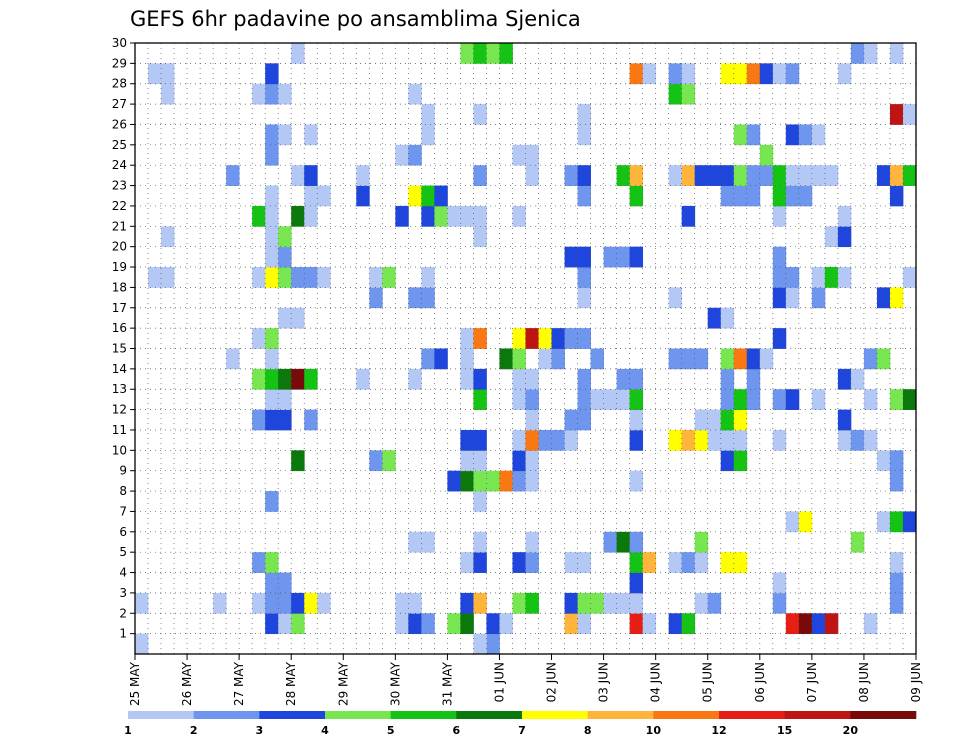 The height and width of the screenshot is (742, 960). Describe the element at coordinates (260, 730) in the screenshot. I see `legend-label: 3` at that location.